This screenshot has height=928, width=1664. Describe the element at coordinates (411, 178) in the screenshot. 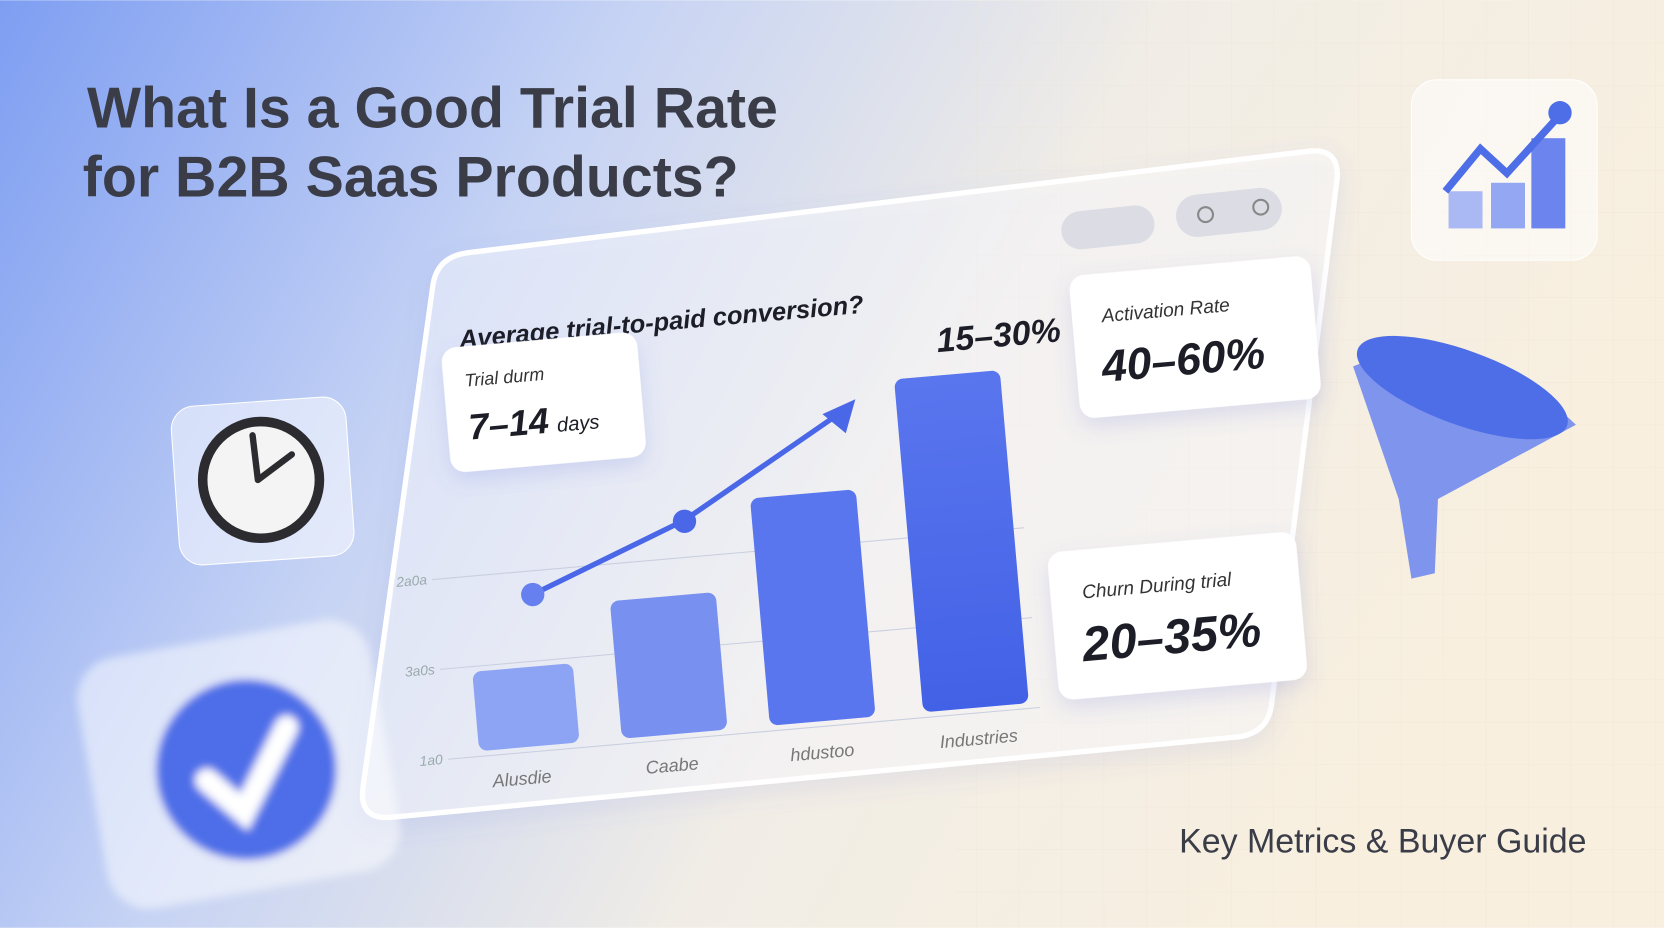

I see `title-line: for B2B Saas Products?` at that location.